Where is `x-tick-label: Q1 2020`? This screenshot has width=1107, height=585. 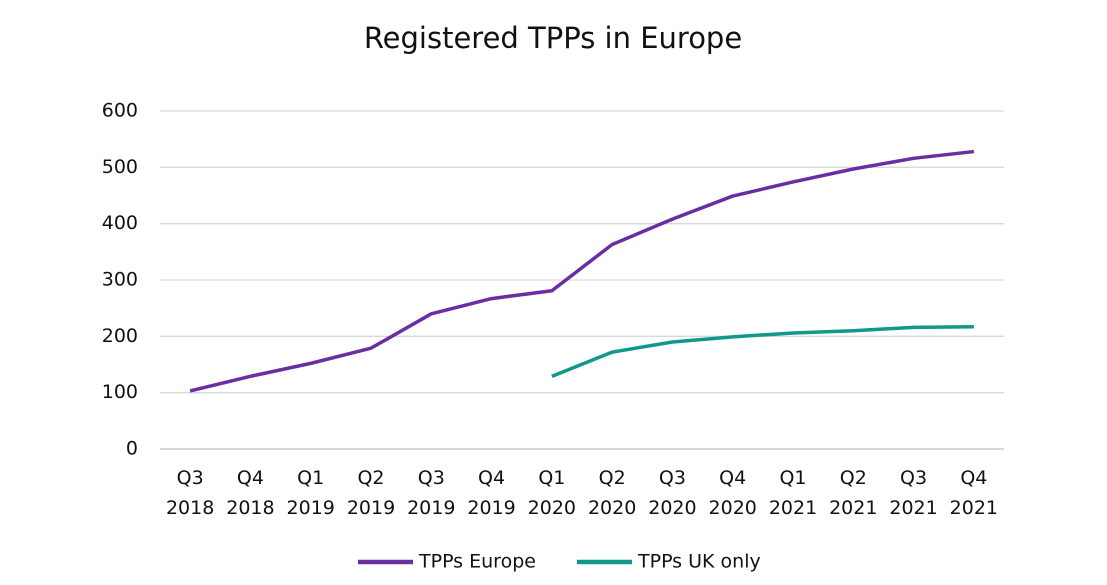
x-tick-label: Q1 2020 is located at coordinates (552, 493).